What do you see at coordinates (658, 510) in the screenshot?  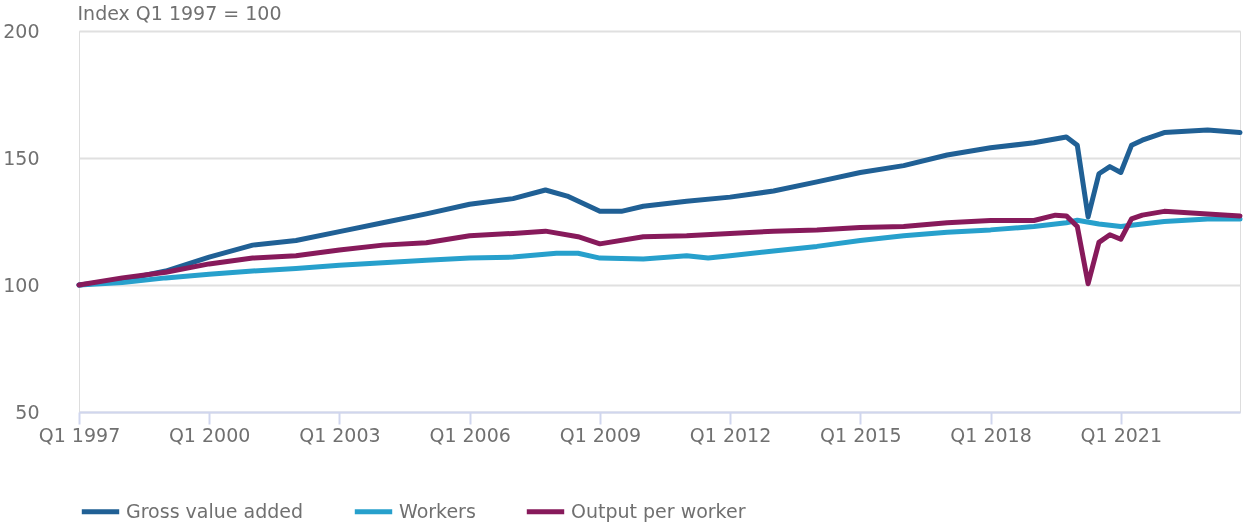 I see `legend-label: Output per worker` at bounding box center [658, 510].